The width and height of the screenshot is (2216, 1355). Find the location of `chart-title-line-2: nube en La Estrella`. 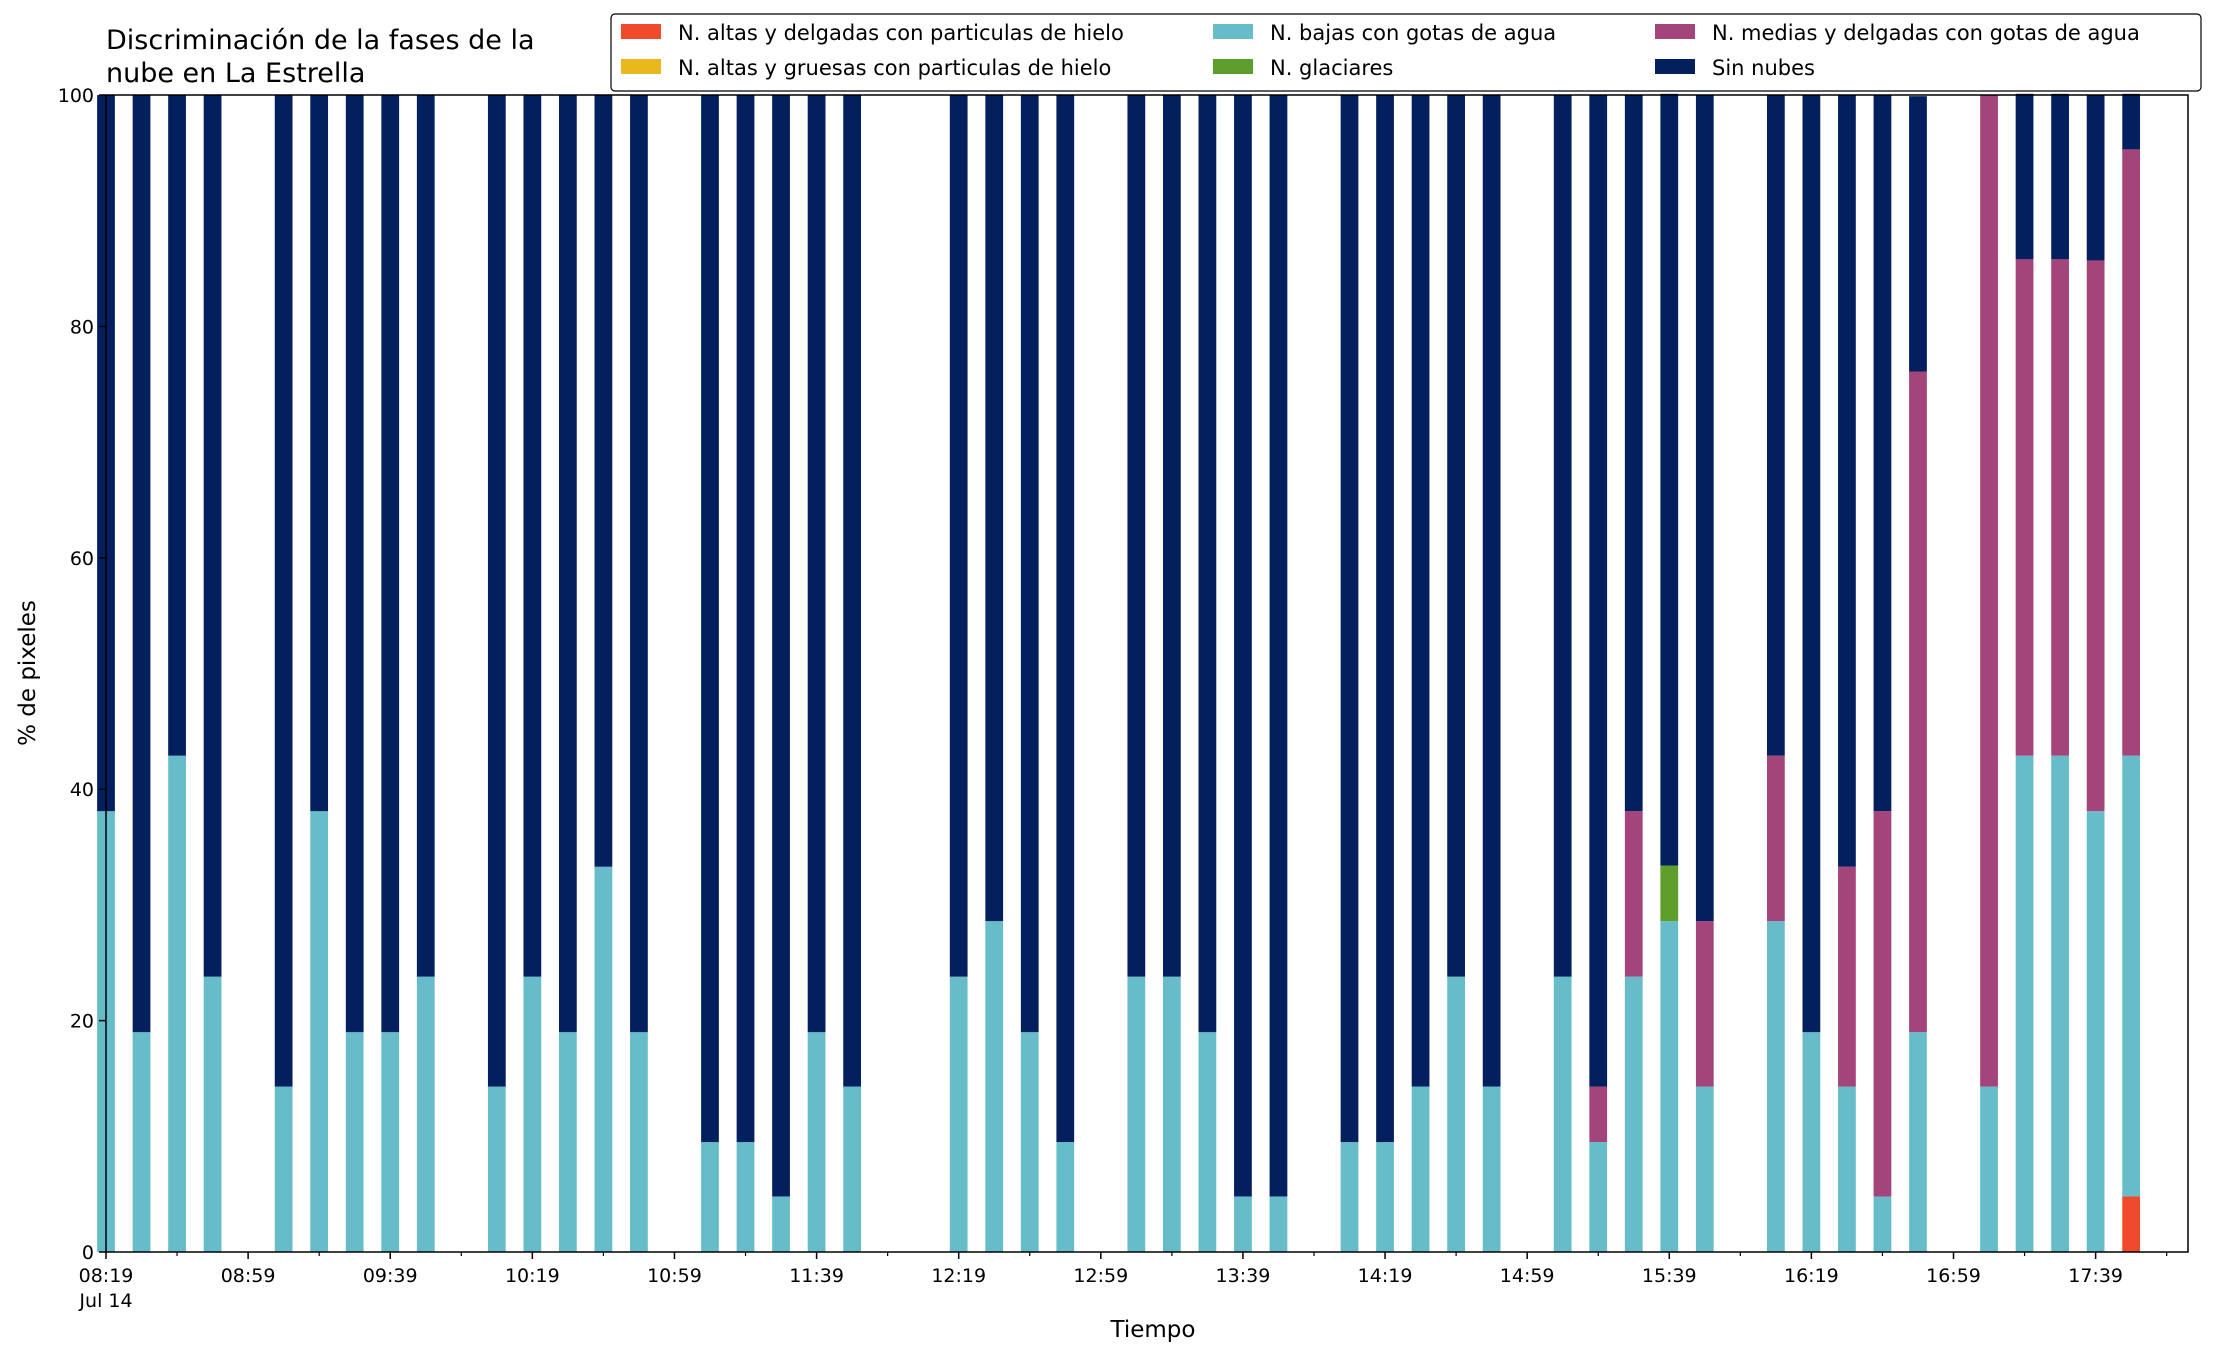

chart-title-line-2: nube en La Estrella is located at coordinates (235, 73).